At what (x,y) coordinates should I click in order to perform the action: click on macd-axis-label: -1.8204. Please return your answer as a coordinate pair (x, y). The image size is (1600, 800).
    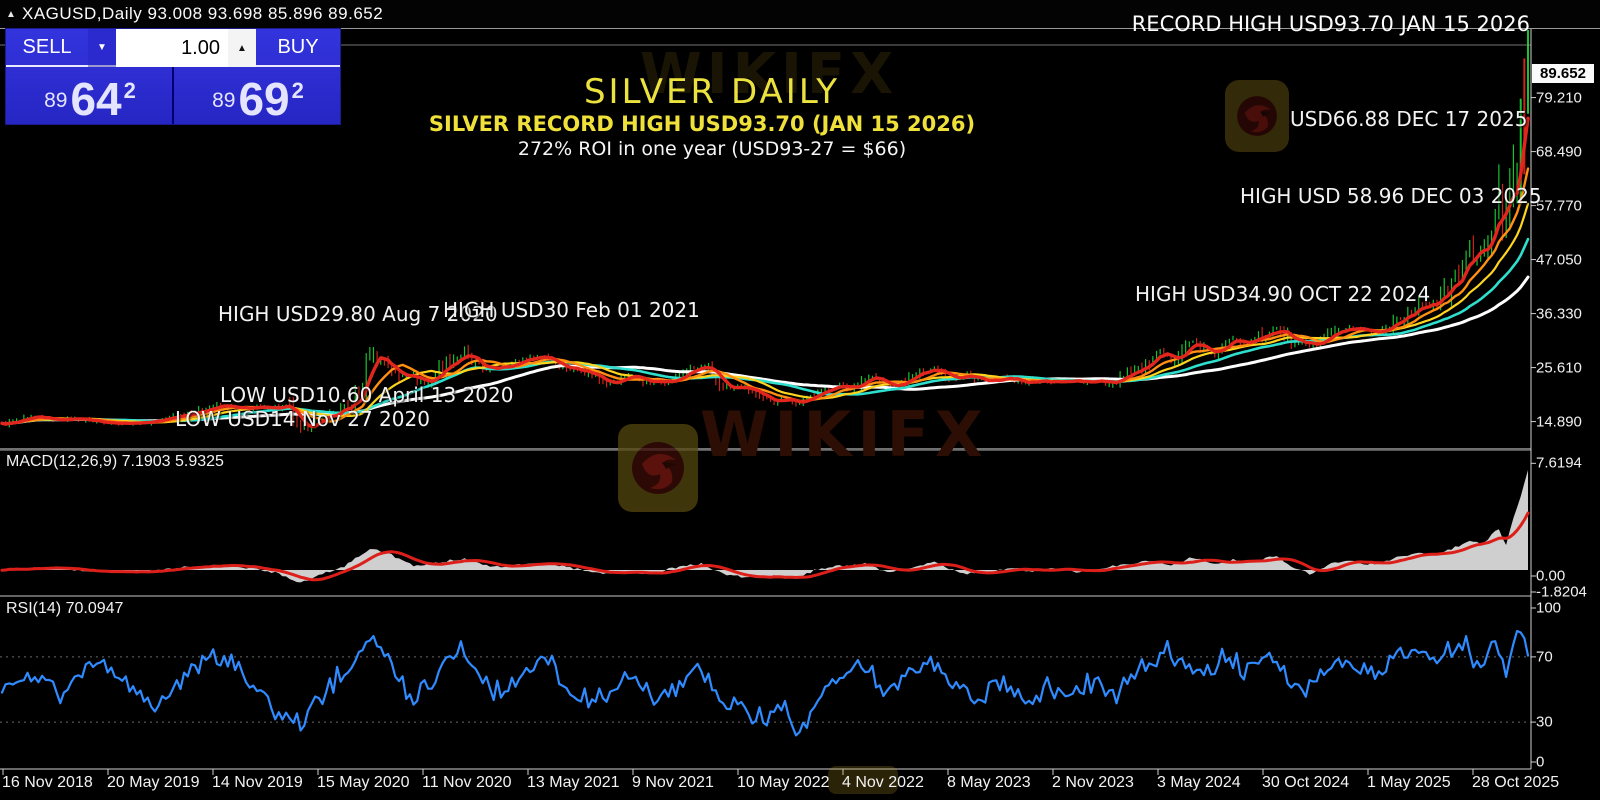
    Looking at the image, I should click on (1561, 592).